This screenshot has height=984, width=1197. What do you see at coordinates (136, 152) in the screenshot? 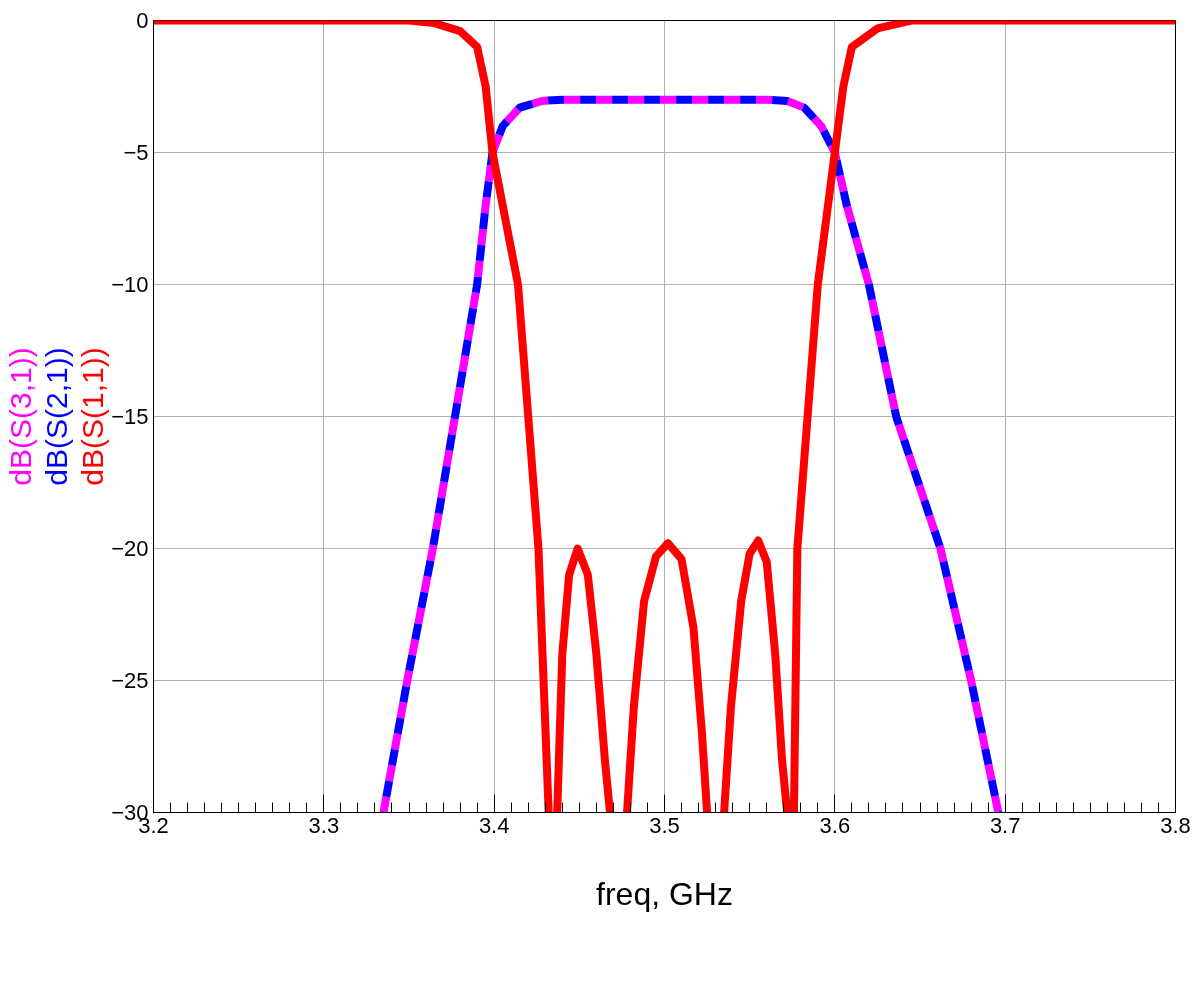
I see `y-tick-label: −5` at bounding box center [136, 152].